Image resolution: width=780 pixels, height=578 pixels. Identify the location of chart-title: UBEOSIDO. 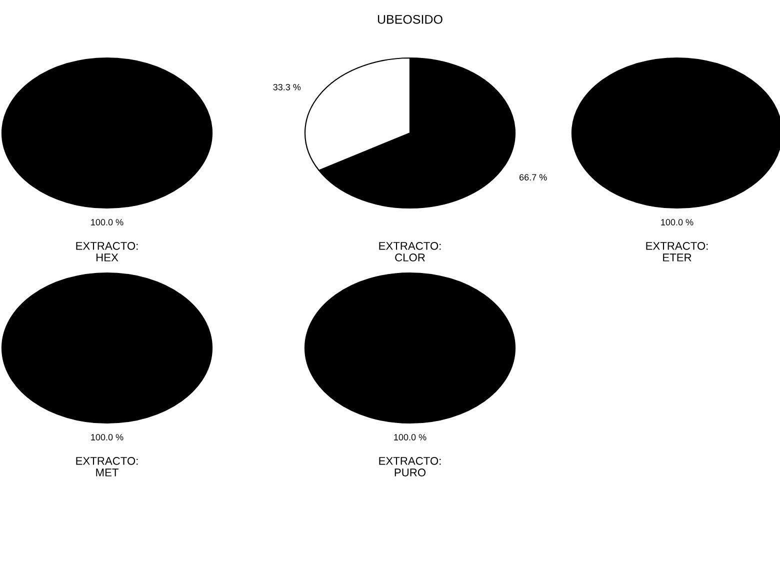
(410, 19).